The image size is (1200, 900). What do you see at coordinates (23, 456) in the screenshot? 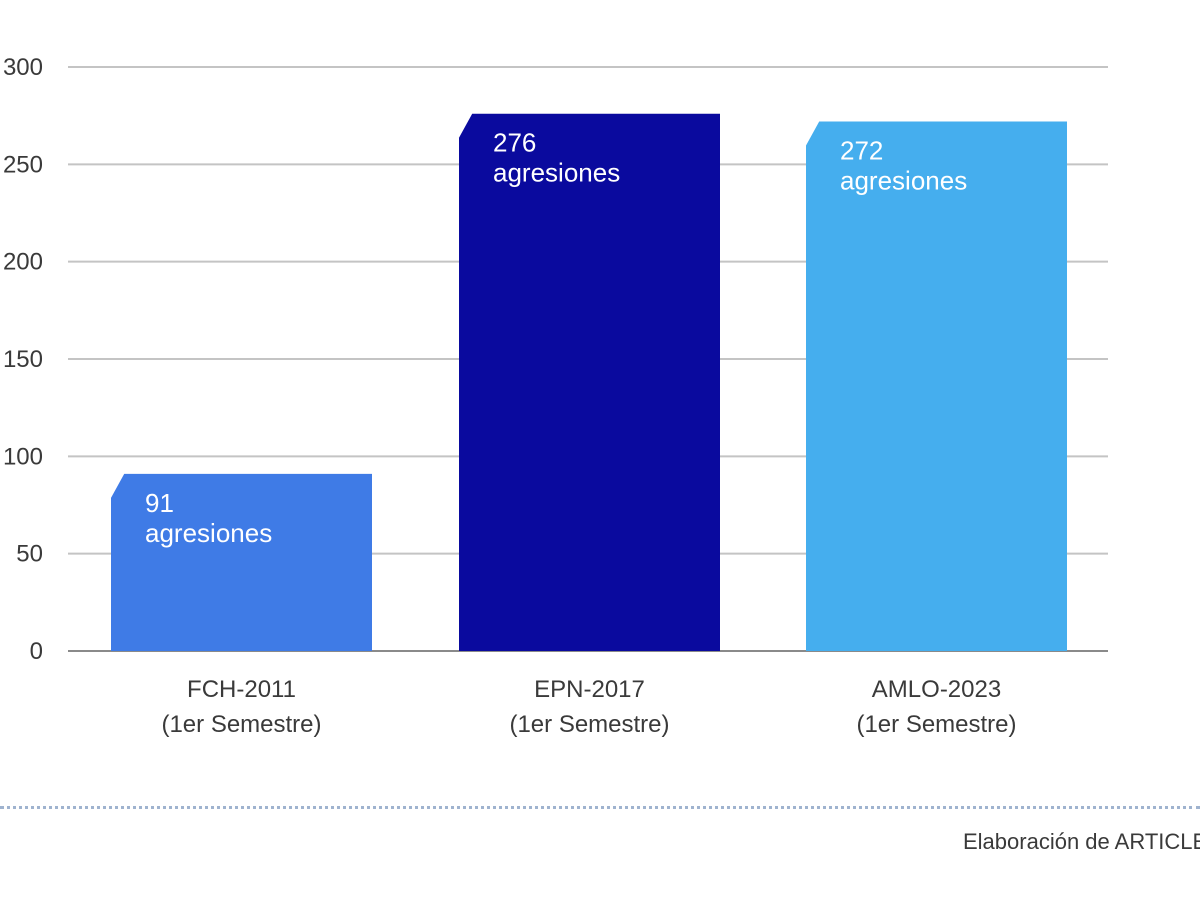
I see `y-tick-label: 100` at bounding box center [23, 456].